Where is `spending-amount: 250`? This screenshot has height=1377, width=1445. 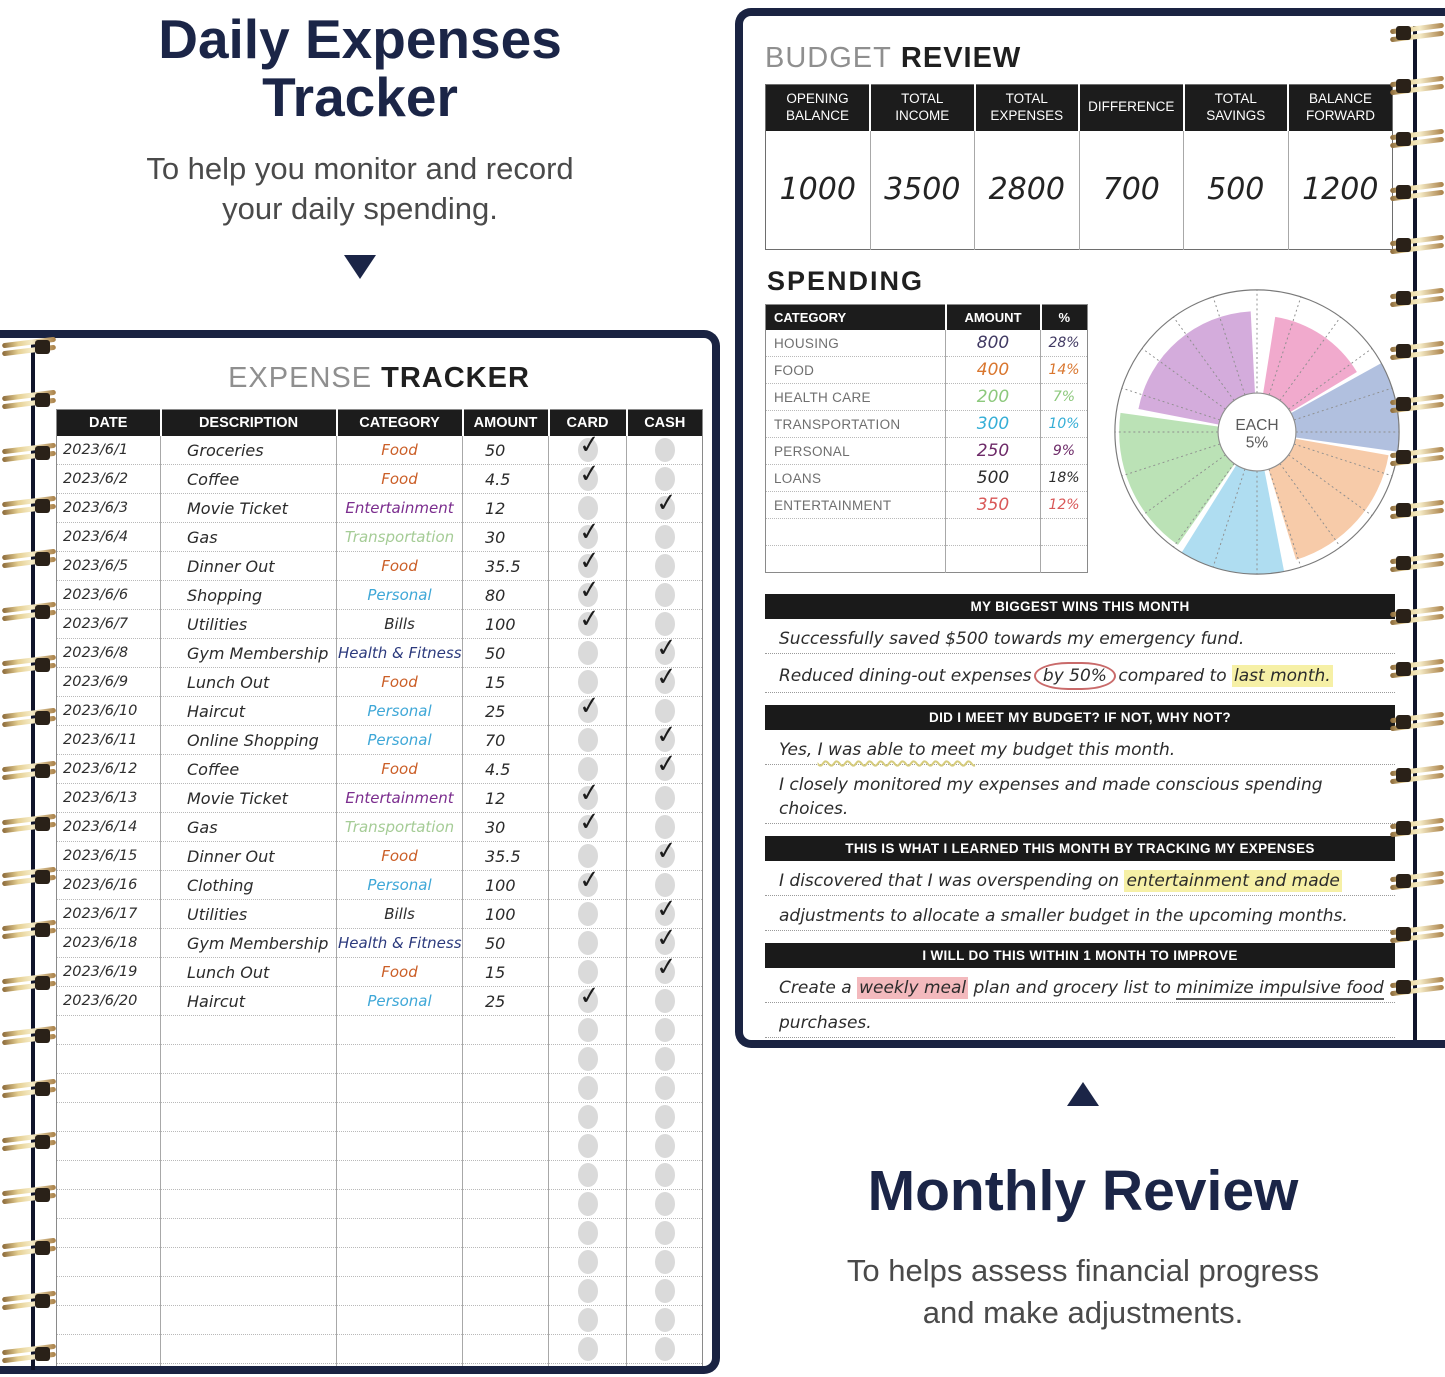
spending-amount: 250 is located at coordinates (993, 451).